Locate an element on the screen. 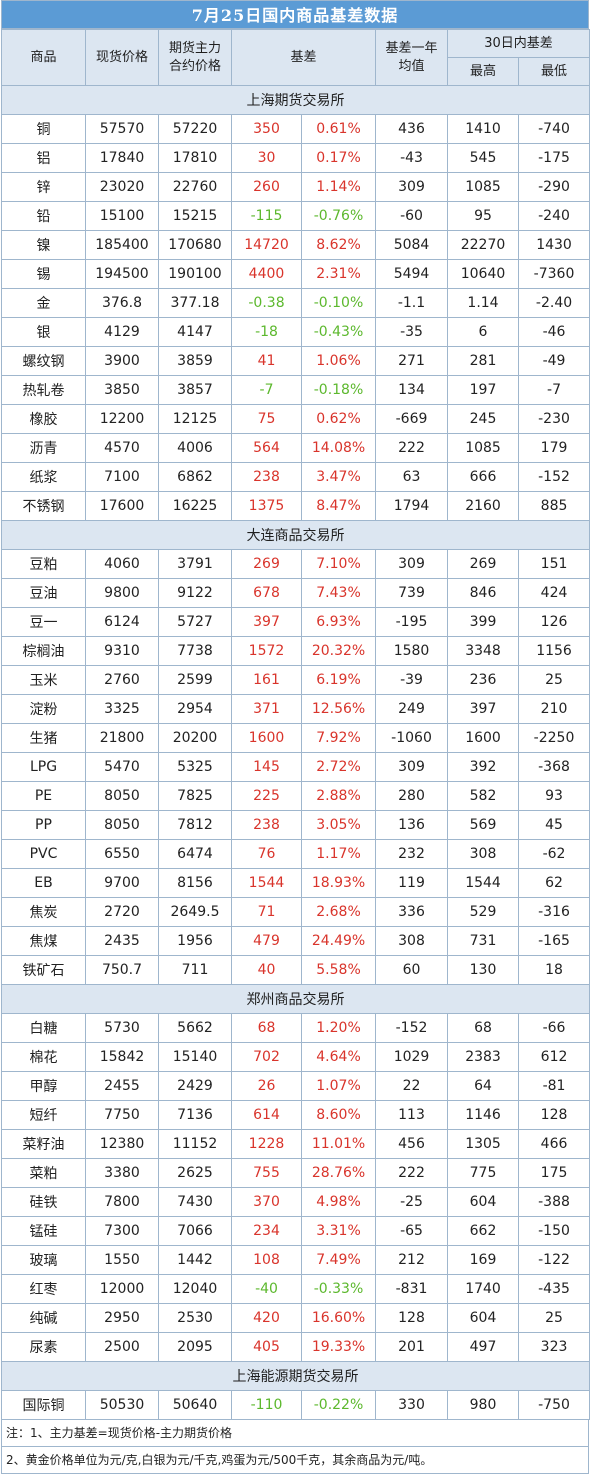 The image size is (590, 1480). cell-futures: 1956 is located at coordinates (195, 941).